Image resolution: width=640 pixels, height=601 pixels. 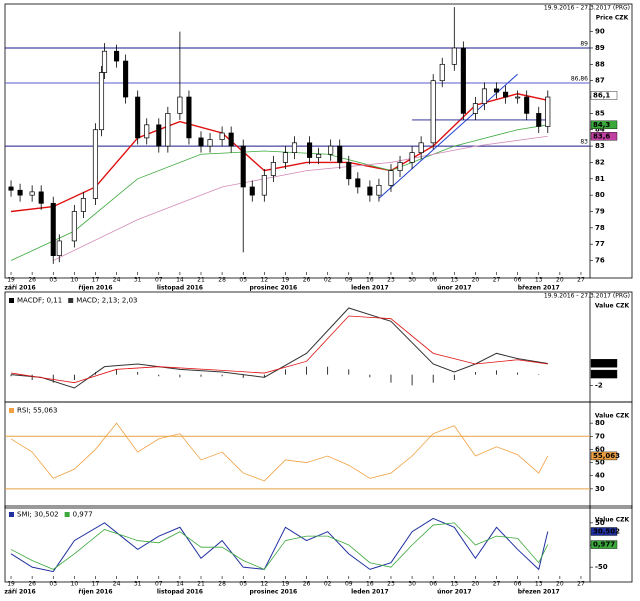 I want to click on y-tick-label: 78, so click(x=600, y=228).